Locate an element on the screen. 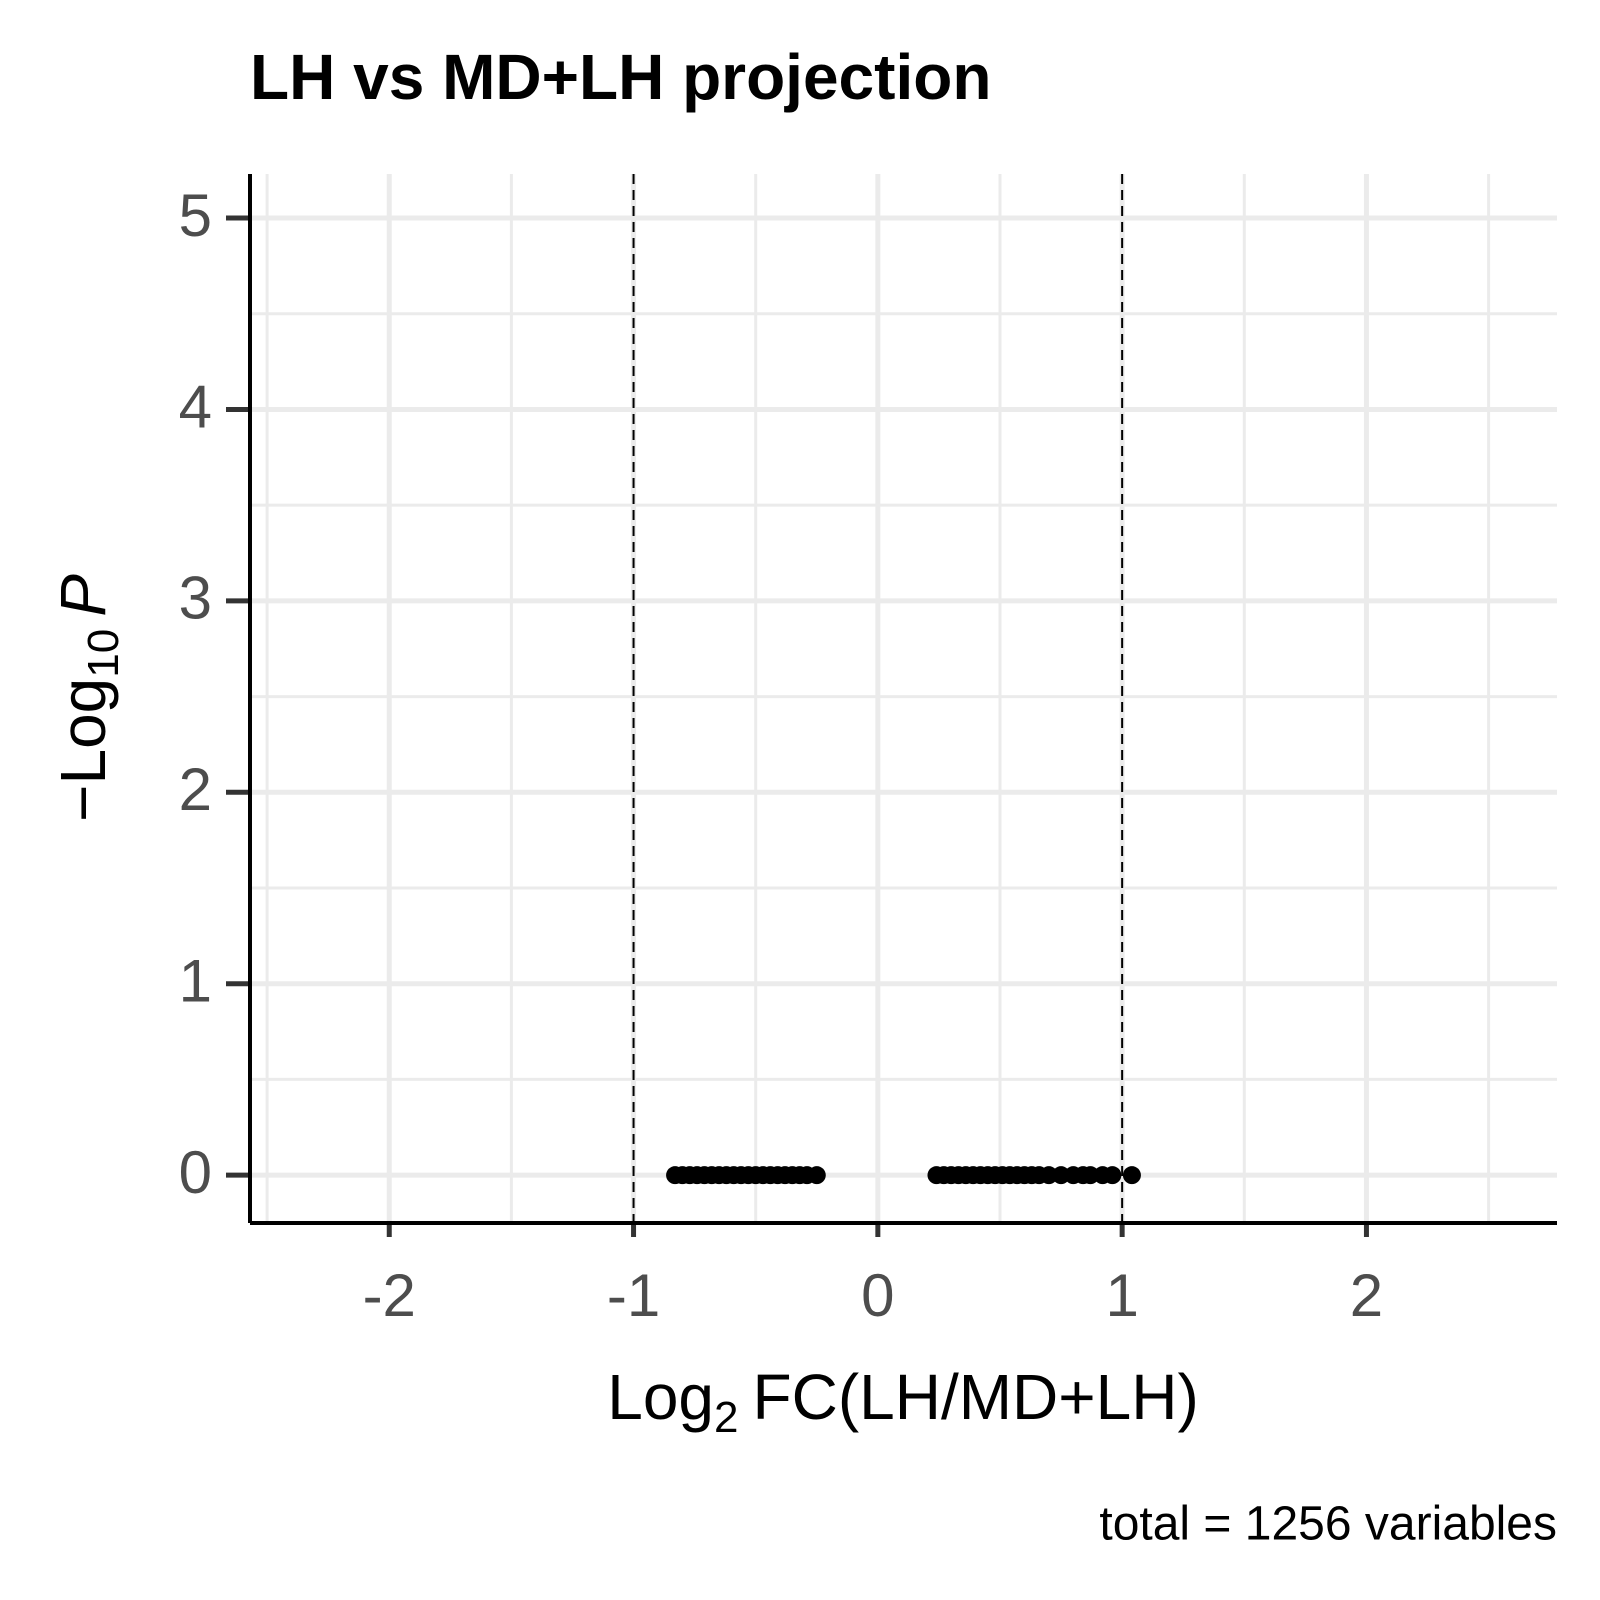  x-tick-label: 0 is located at coordinates (877, 1295).